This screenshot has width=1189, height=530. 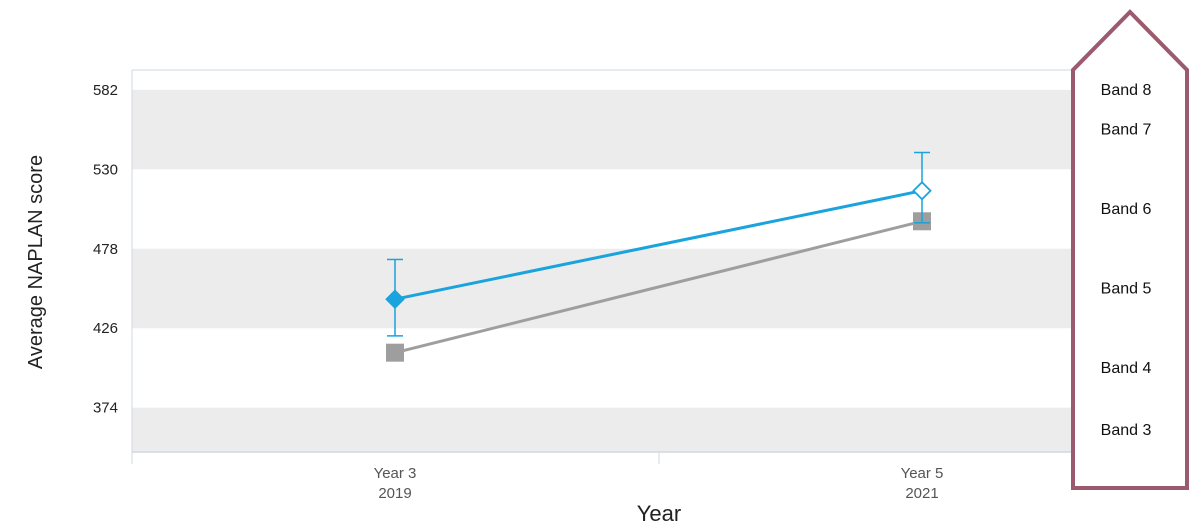 What do you see at coordinates (1126, 368) in the screenshot?
I see `band-label: Band 4` at bounding box center [1126, 368].